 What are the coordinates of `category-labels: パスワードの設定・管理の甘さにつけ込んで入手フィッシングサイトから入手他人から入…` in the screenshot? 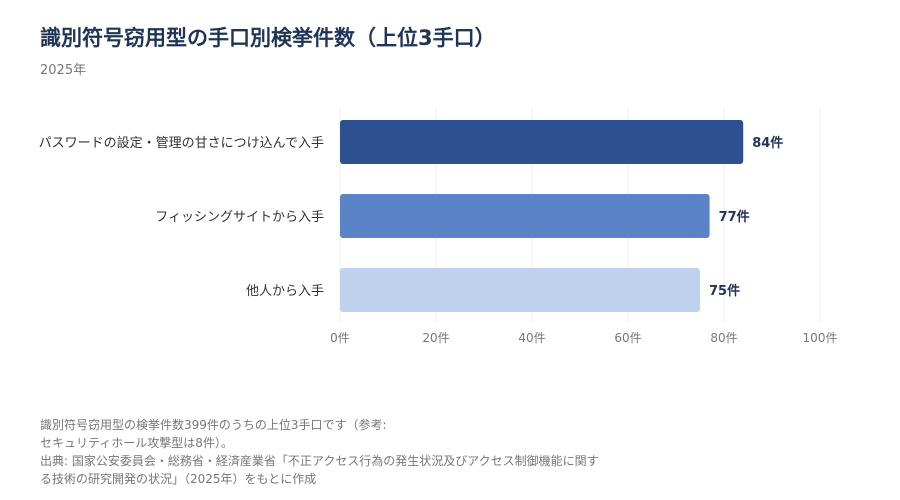 It's located at (181, 217).